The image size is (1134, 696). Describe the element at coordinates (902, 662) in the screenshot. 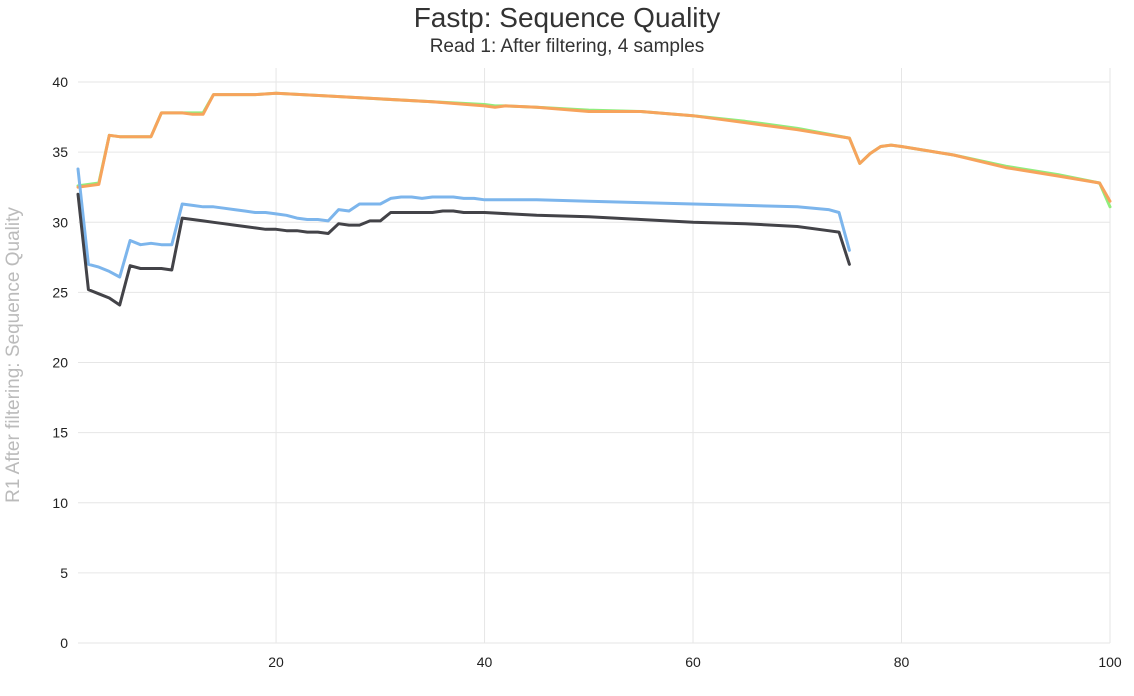

I see `x-tick-label-80: 80` at that location.